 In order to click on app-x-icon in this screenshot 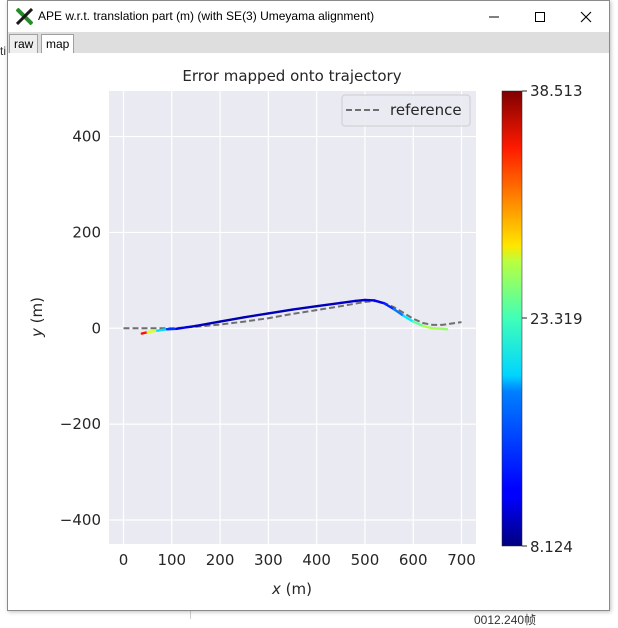, I will do `click(24, 16)`.